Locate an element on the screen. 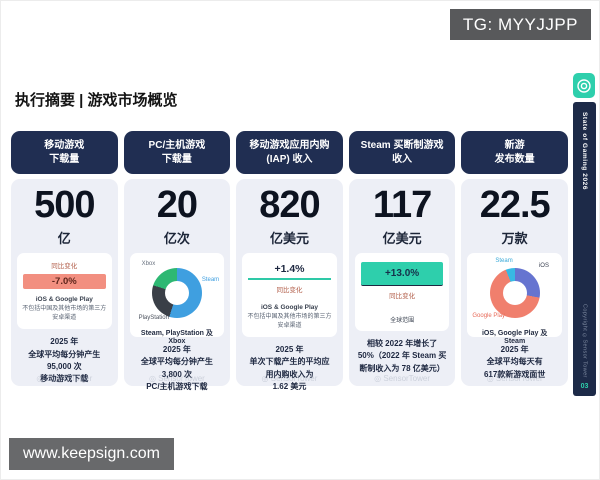  card-header: 移动游戏应用内购 (IAP) 收入 is located at coordinates (289, 152).